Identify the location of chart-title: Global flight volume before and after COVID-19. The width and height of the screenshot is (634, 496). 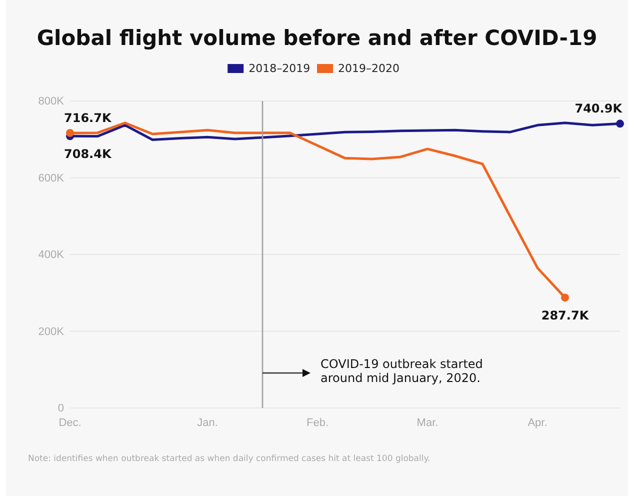
(317, 38).